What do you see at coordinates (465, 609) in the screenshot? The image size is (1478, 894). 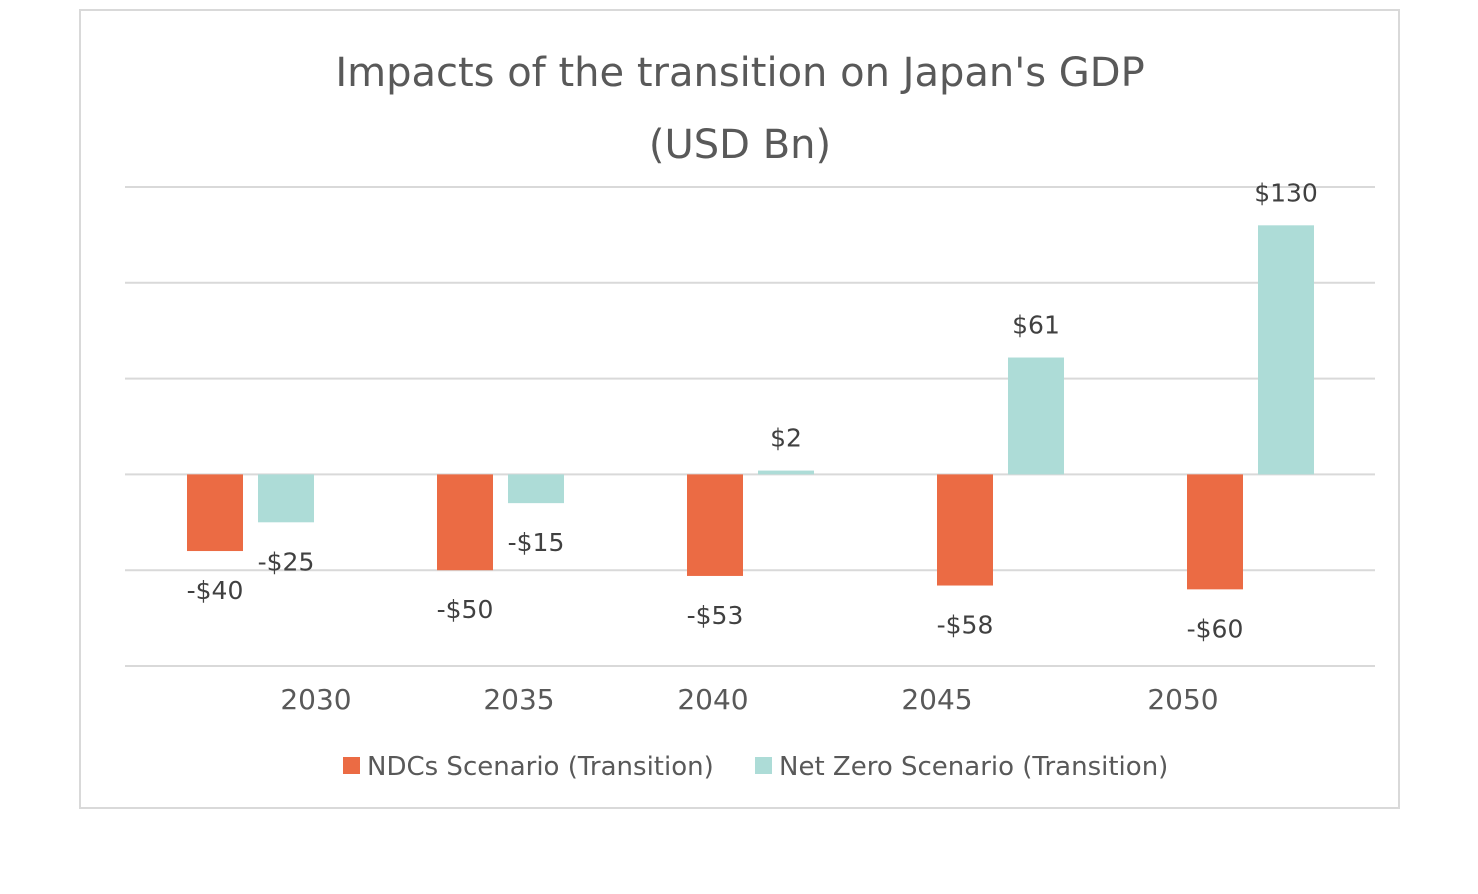 I see `data-label-ndcs-2035: -$50` at bounding box center [465, 609].